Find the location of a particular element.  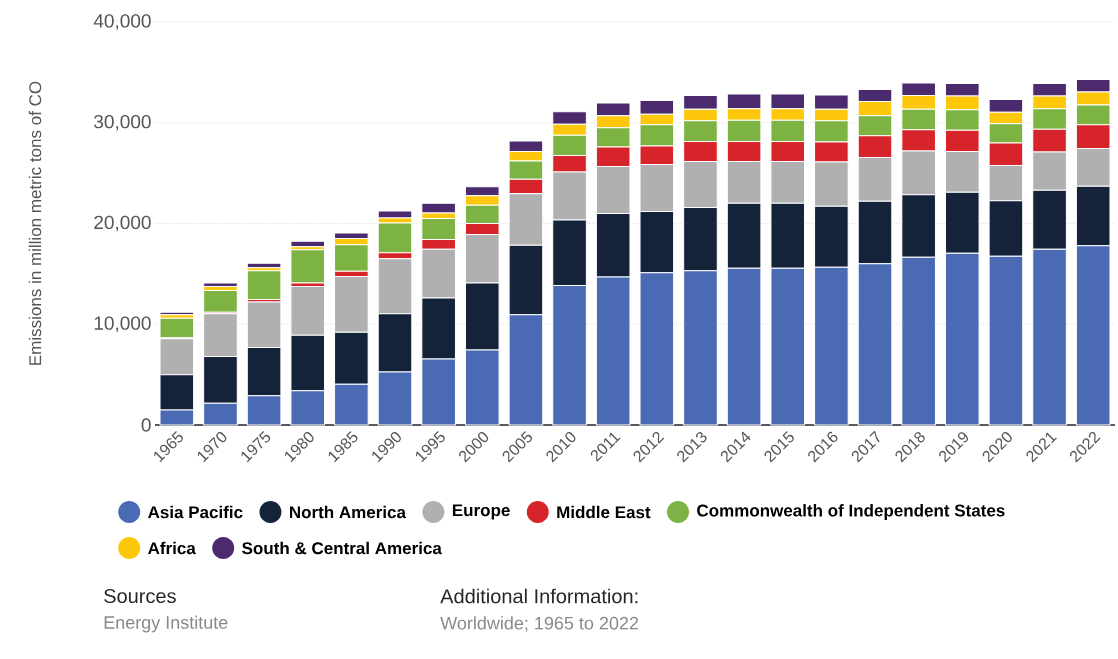

y-tick-label: 20,000 is located at coordinates (122, 223).